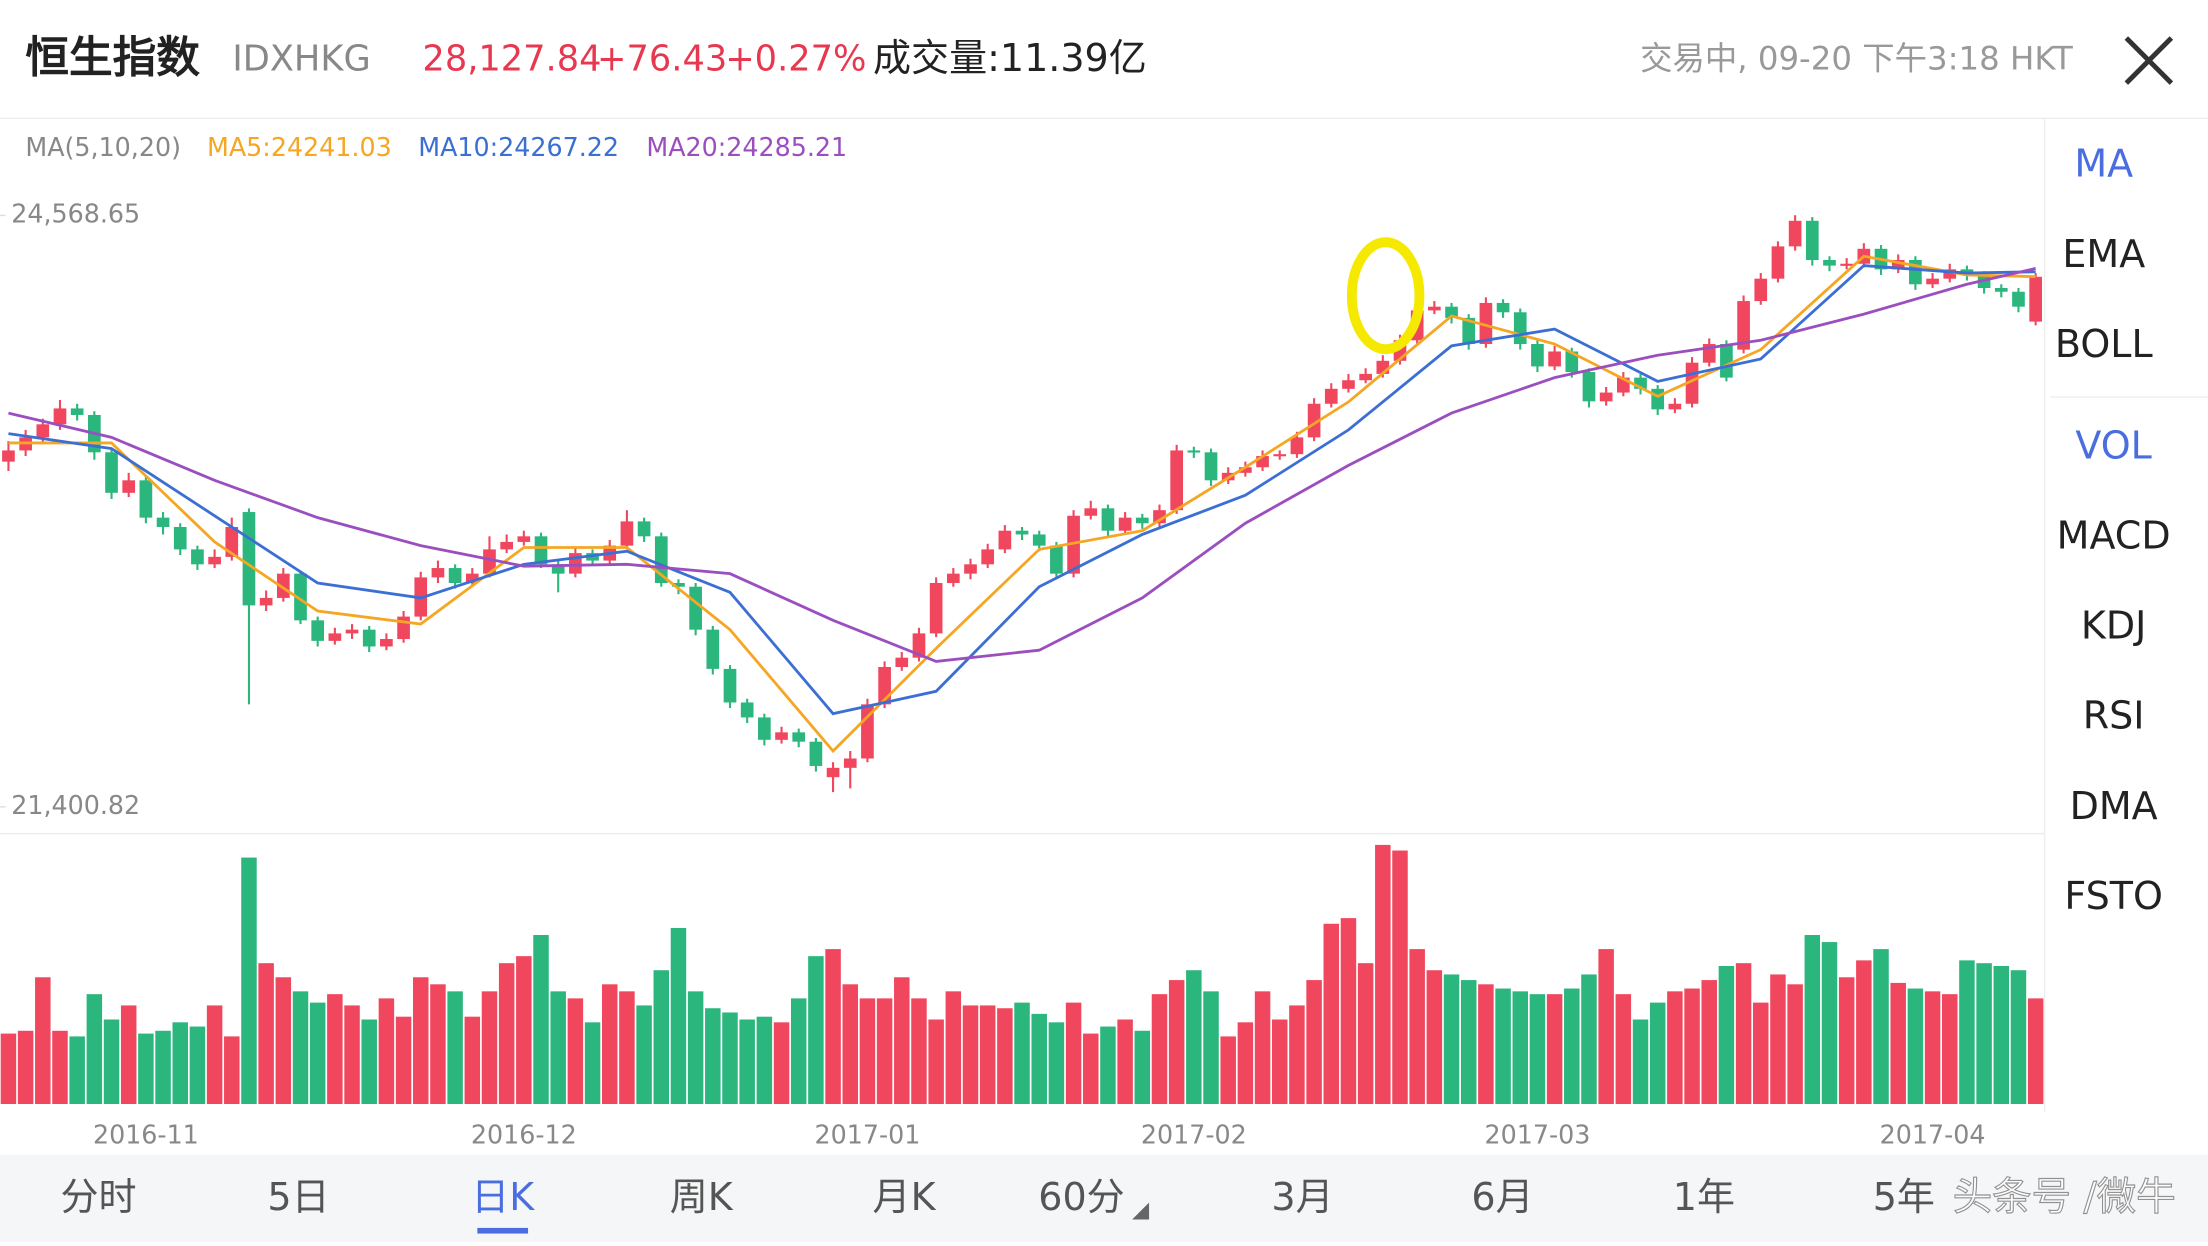  I want to click on highlight-circle, so click(1385, 296).